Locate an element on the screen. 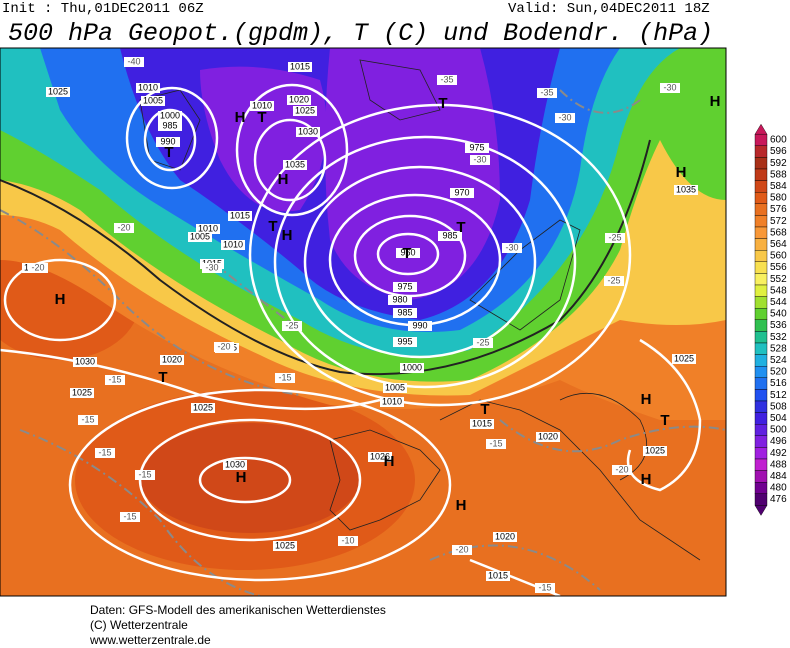 This screenshot has width=790, height=648. colorbar-label: 544 is located at coordinates (778, 302).